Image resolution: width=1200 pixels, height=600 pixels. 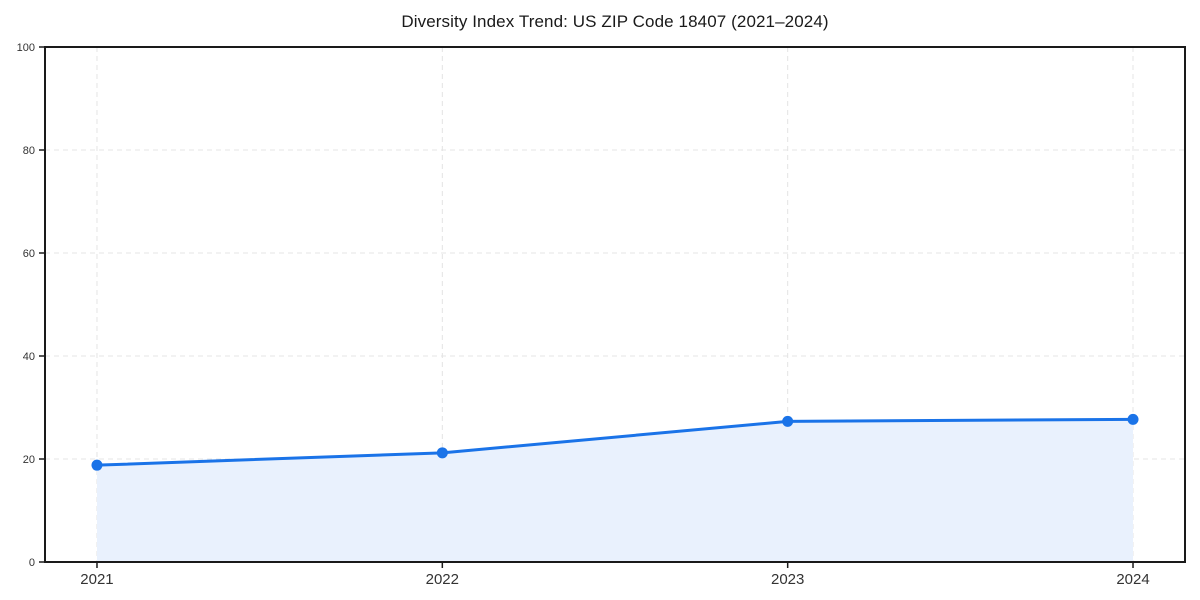 What do you see at coordinates (29, 460) in the screenshot?
I see `y-tick-label-20: 20` at bounding box center [29, 460].